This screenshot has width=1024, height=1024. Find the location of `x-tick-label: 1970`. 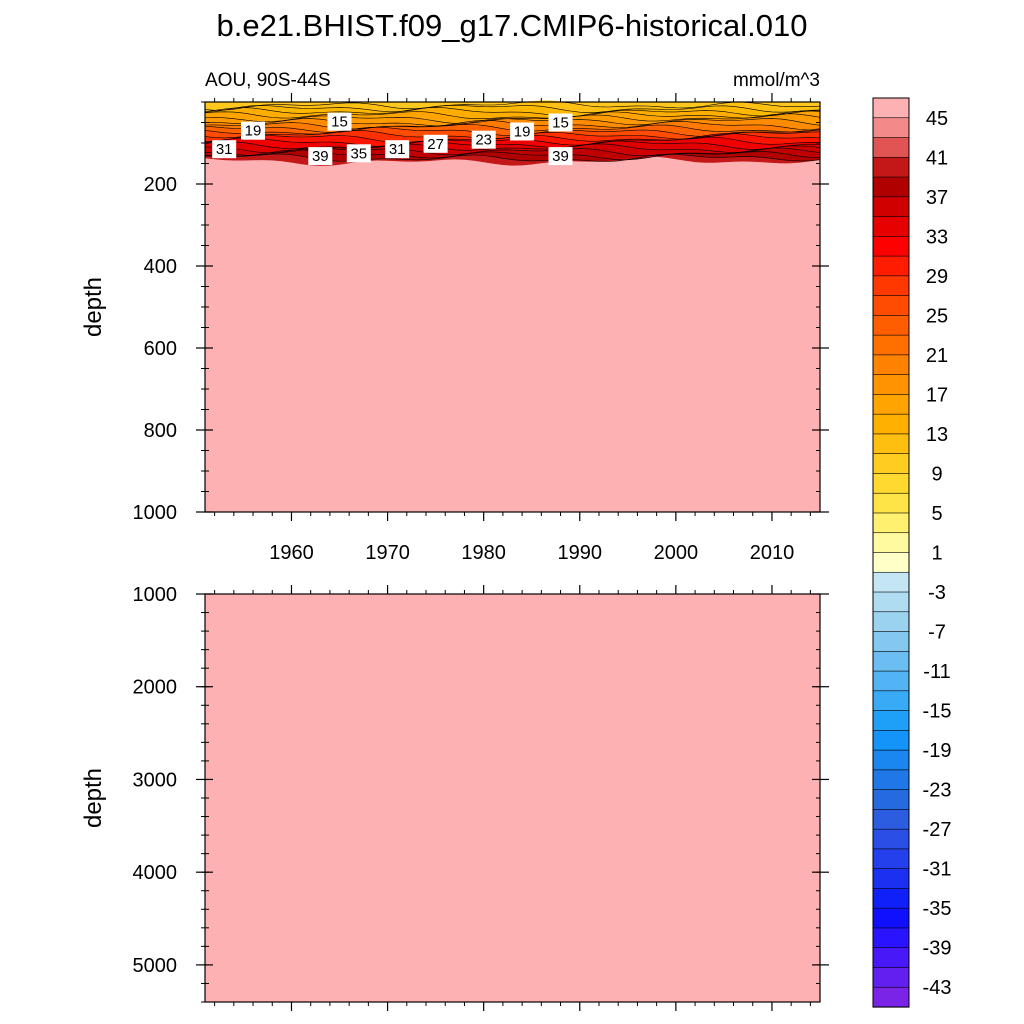

x-tick-label: 1970 is located at coordinates (387, 553).